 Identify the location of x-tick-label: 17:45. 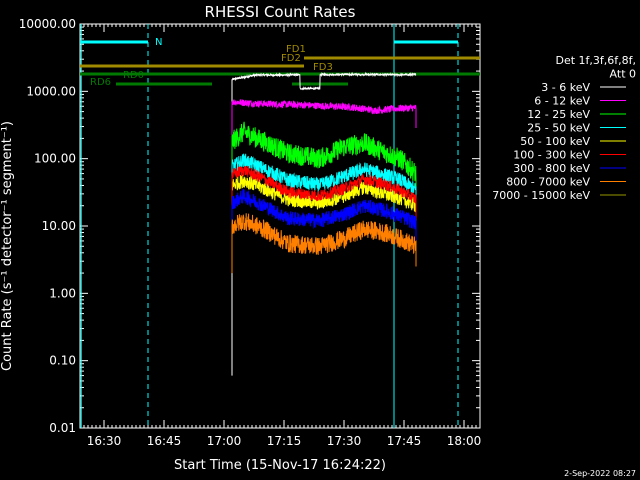
(404, 441).